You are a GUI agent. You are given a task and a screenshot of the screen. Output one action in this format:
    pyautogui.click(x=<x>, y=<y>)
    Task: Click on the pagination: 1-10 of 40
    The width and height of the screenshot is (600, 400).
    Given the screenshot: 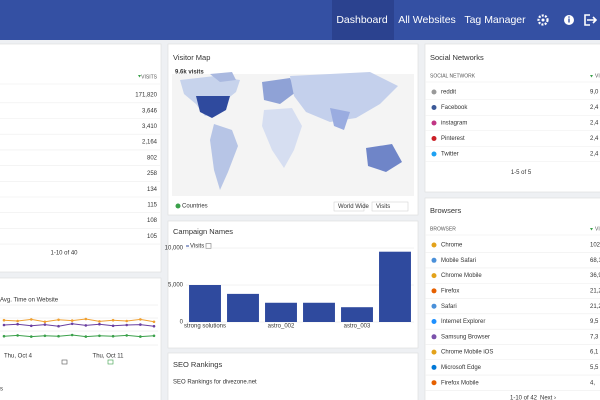 What is the action you would take?
    pyautogui.click(x=64, y=254)
    